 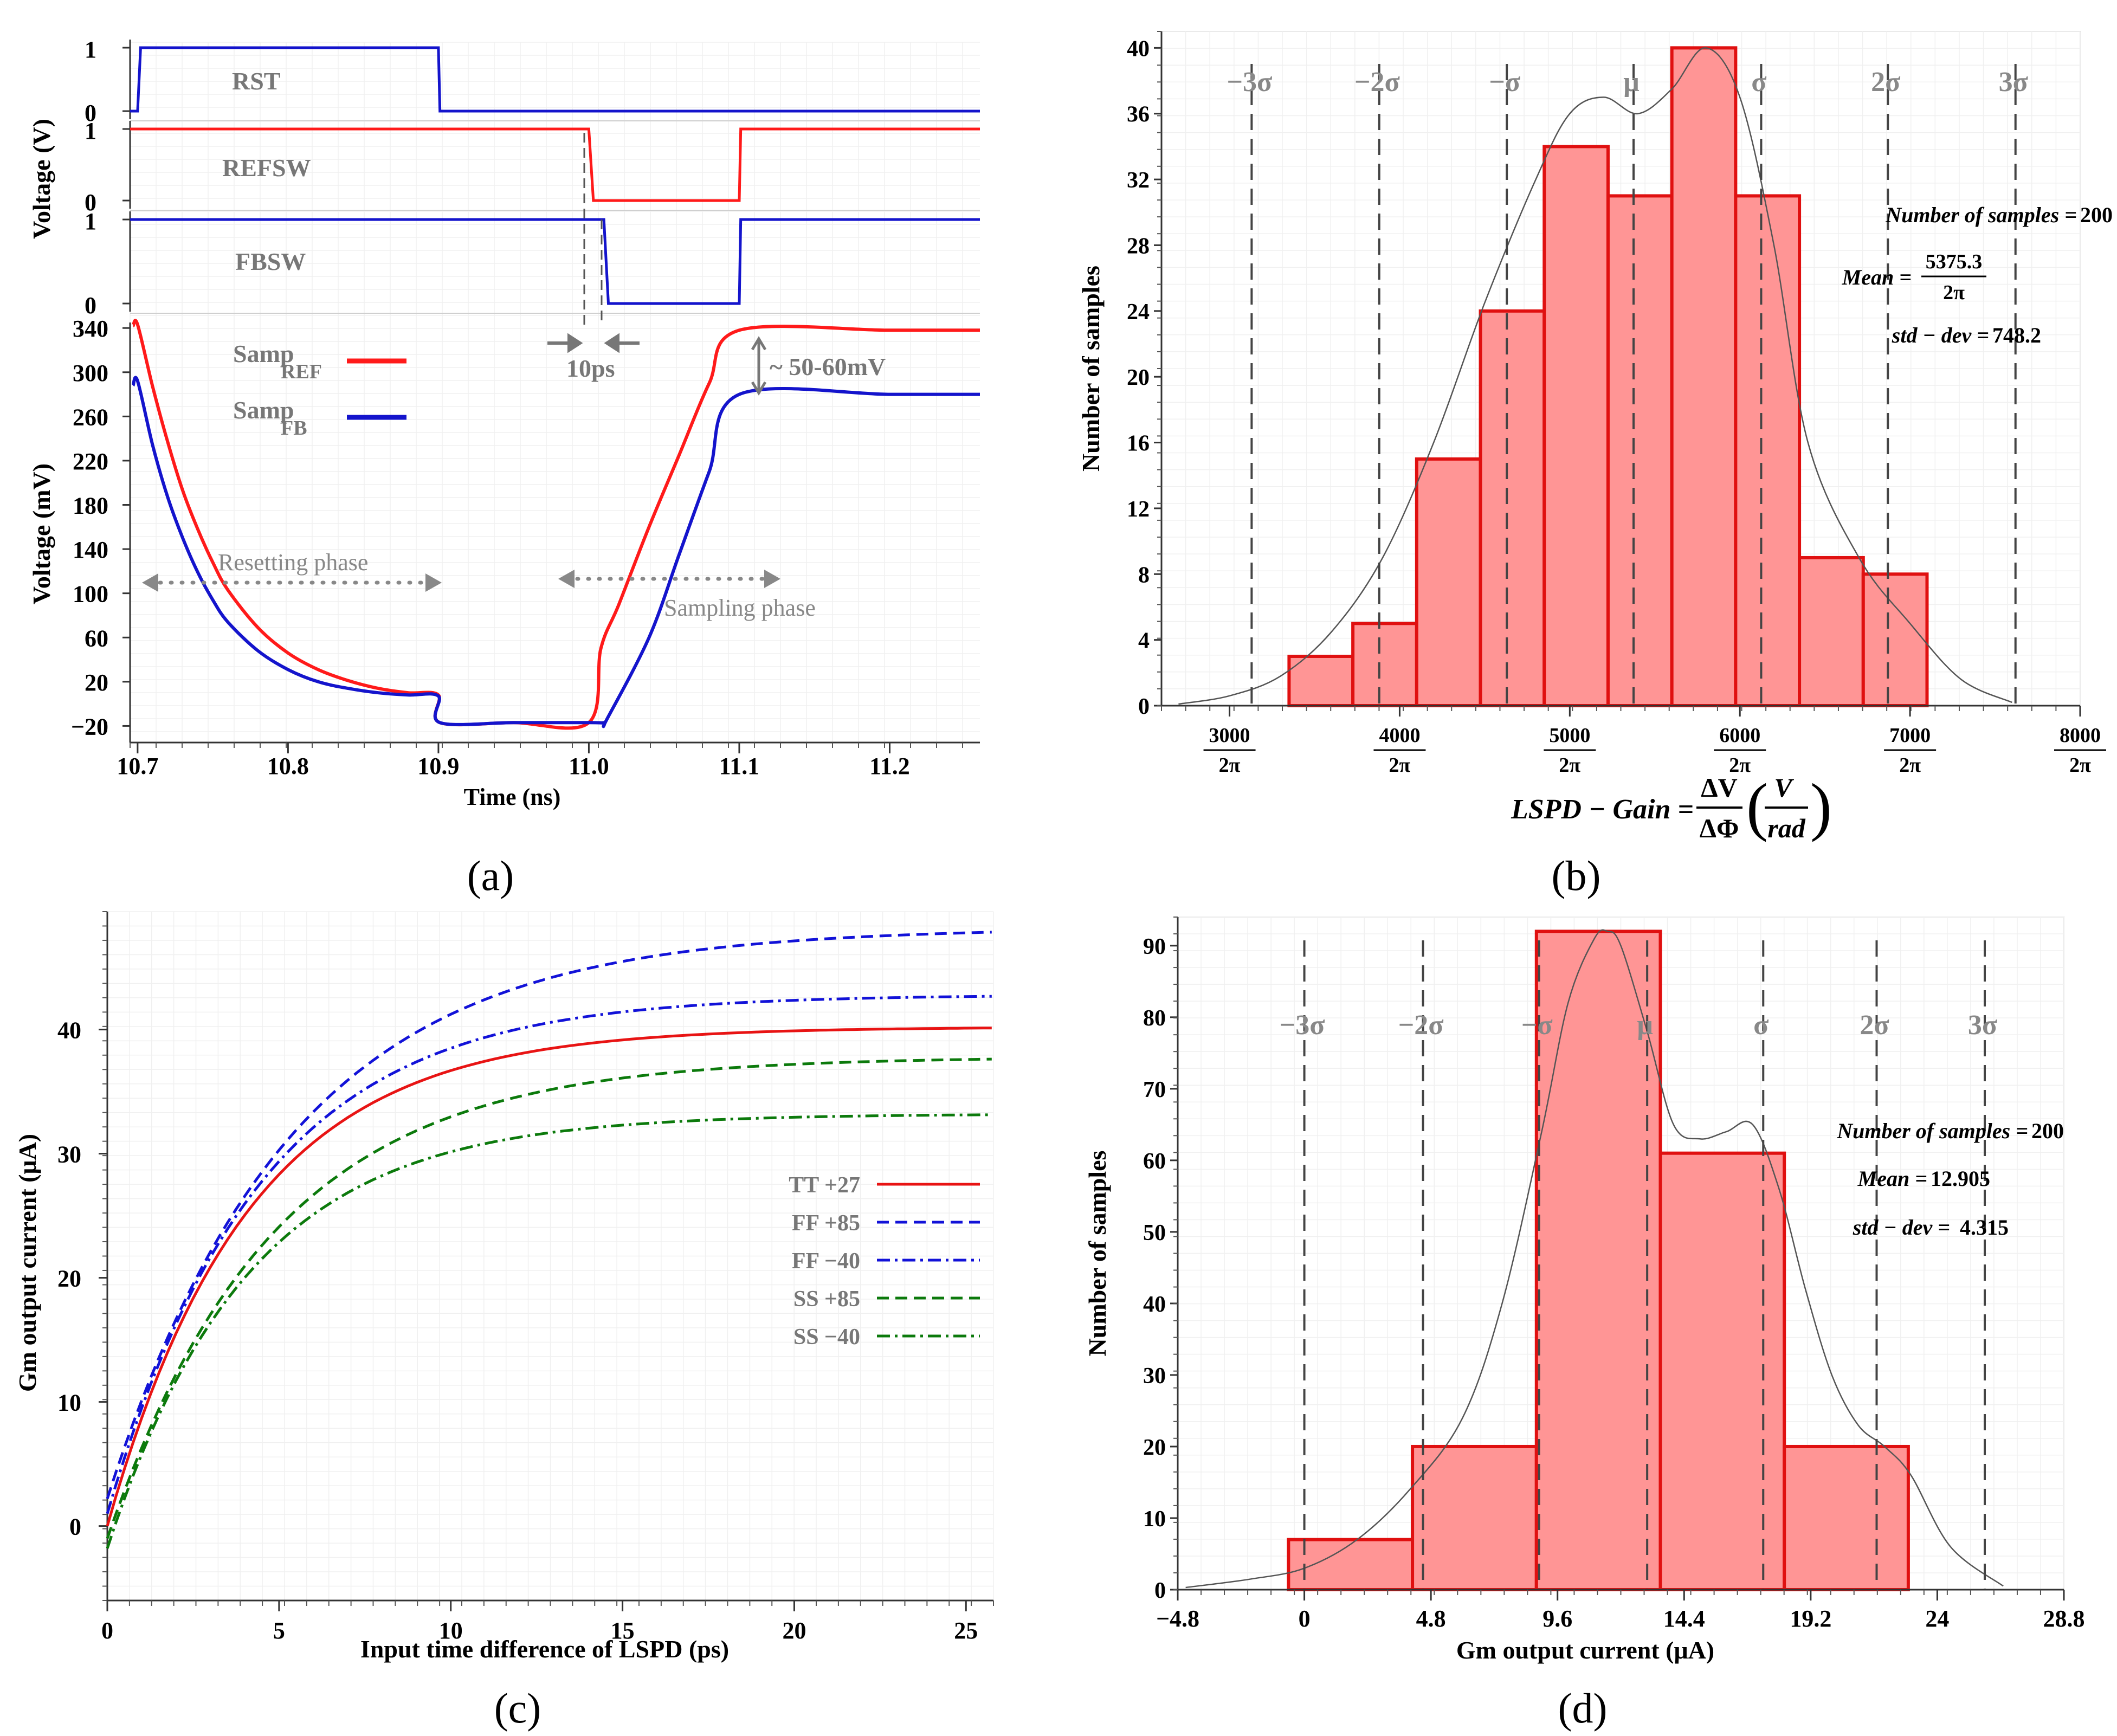 I want to click on y-tick-label: 70, so click(x=1154, y=1089).